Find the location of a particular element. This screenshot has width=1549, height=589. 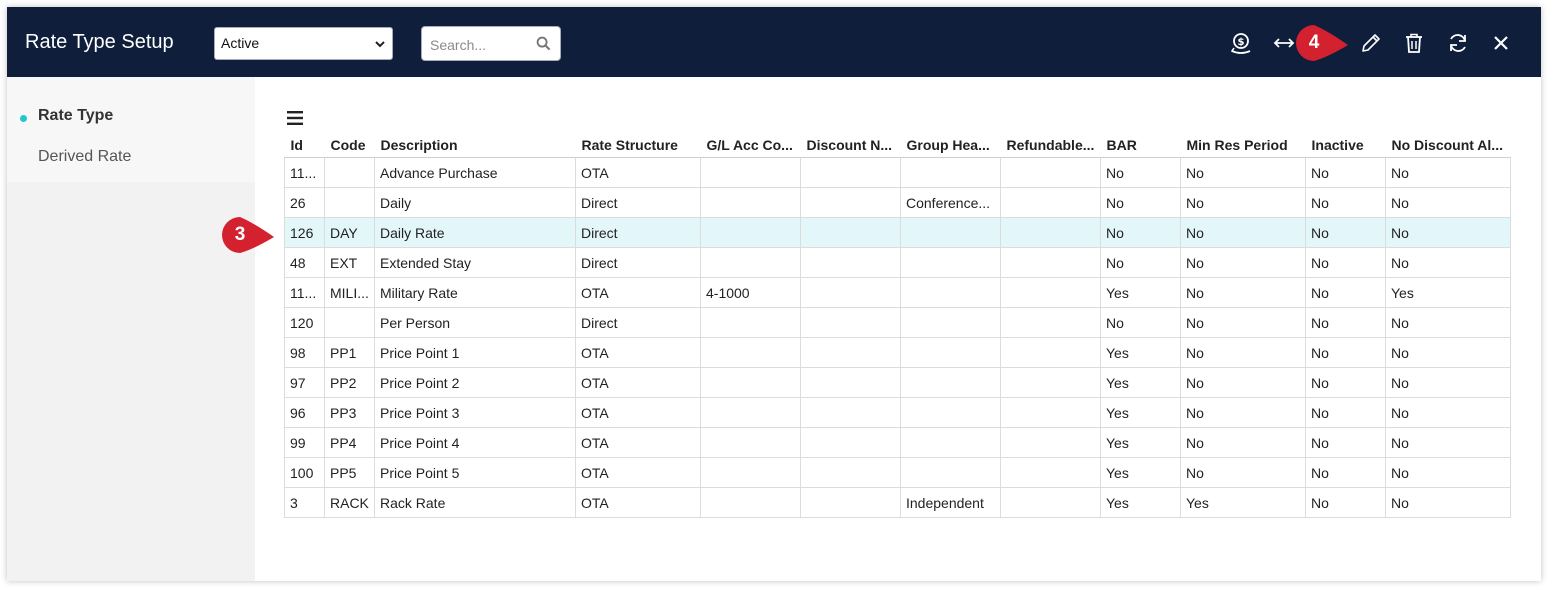

status-filter-select: Active is located at coordinates (303, 43).